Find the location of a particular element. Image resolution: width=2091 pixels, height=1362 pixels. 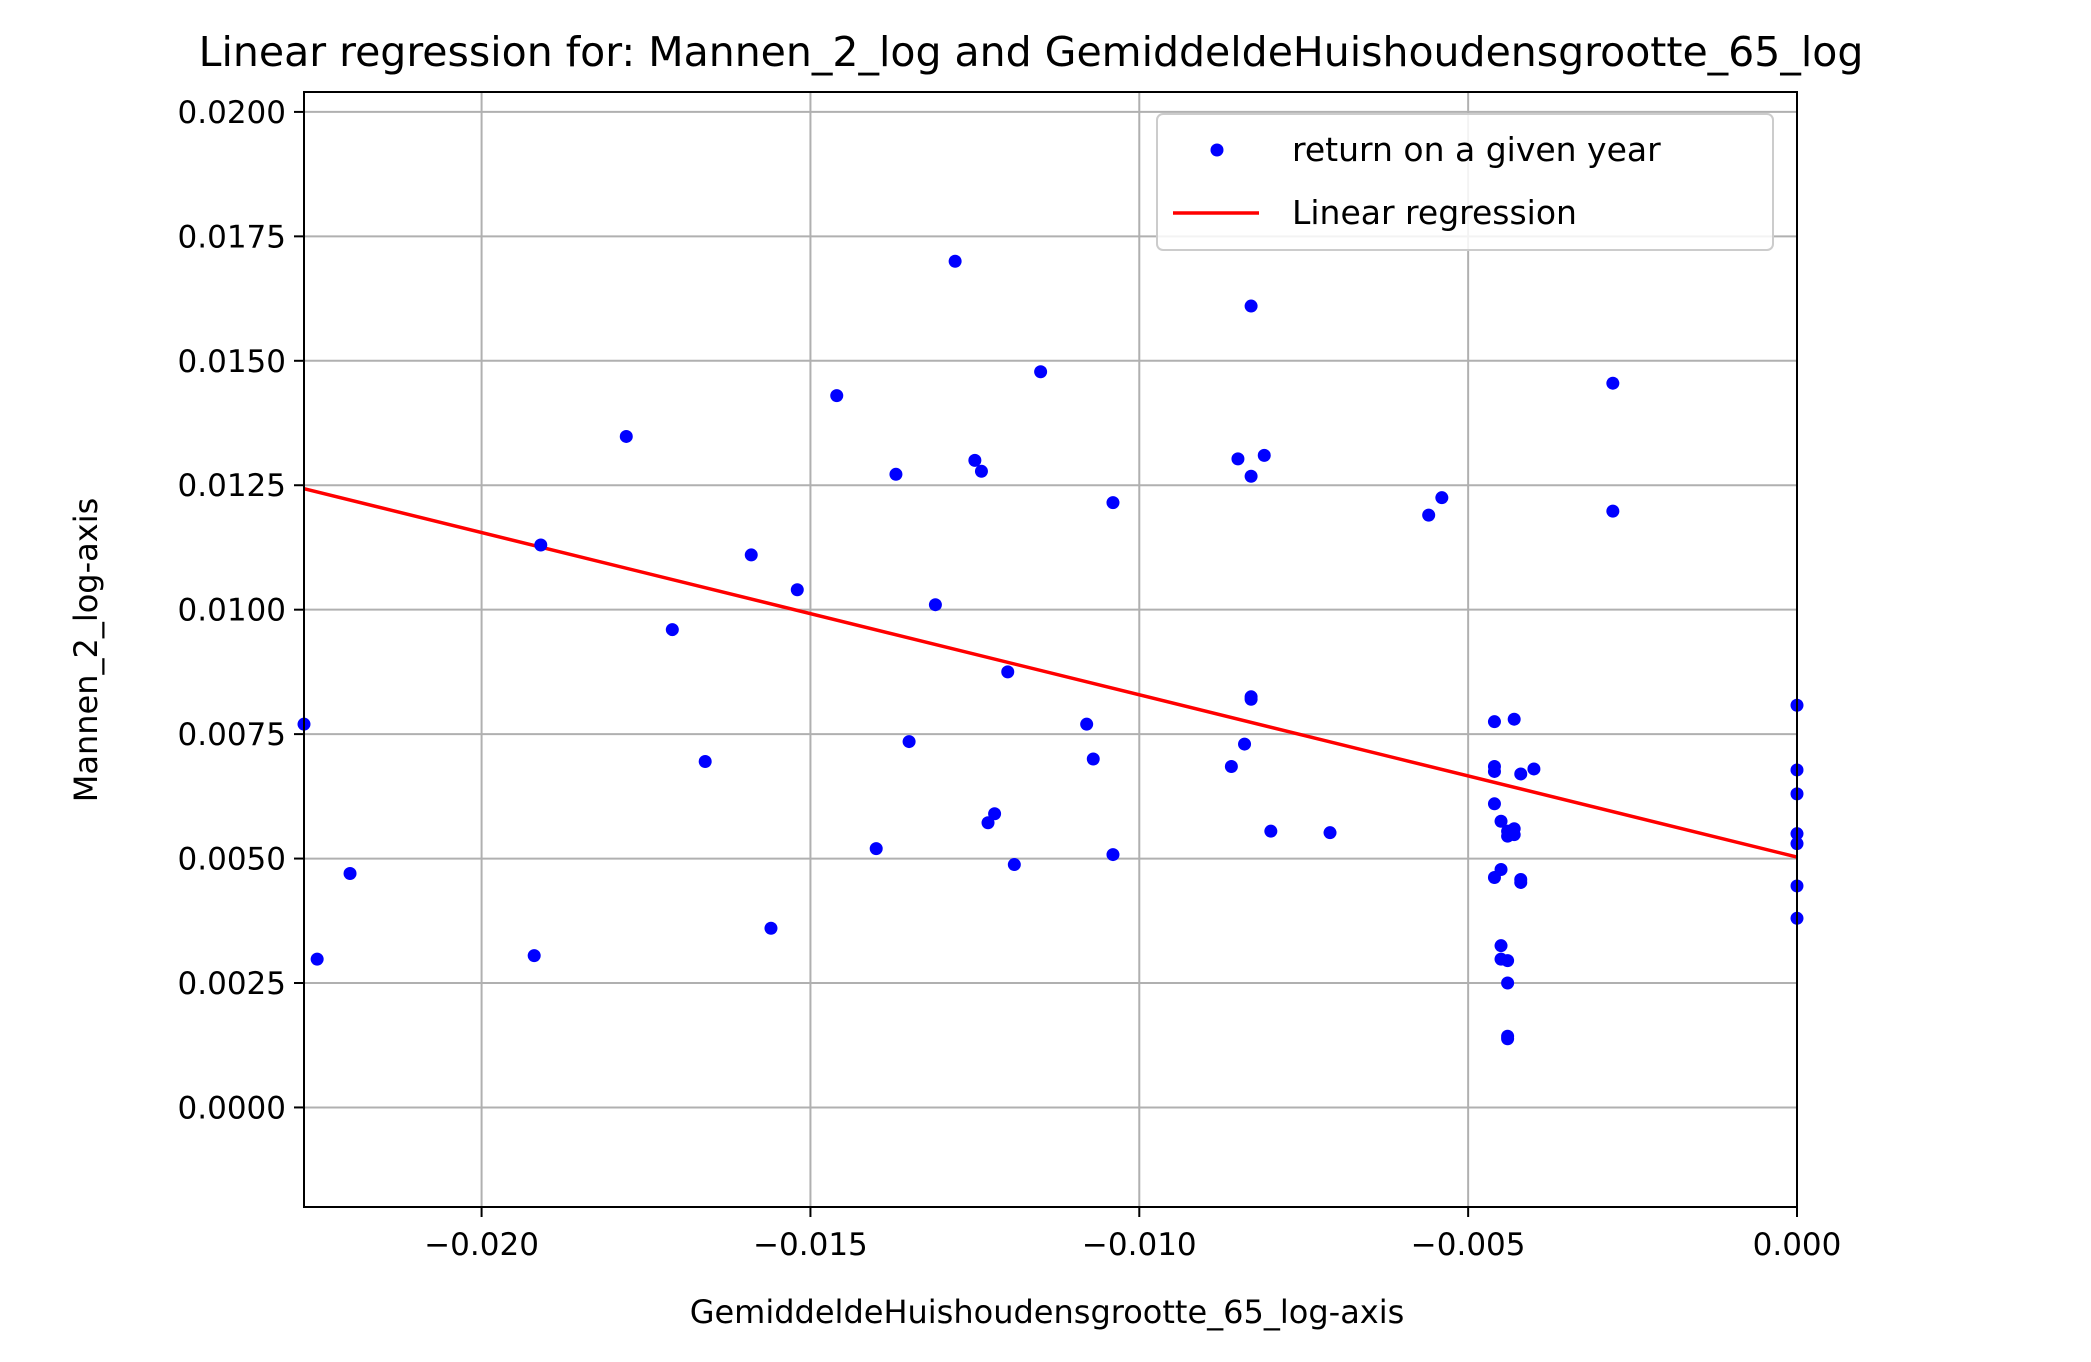

y-tick-label: 0.0175 is located at coordinates (232, 237).